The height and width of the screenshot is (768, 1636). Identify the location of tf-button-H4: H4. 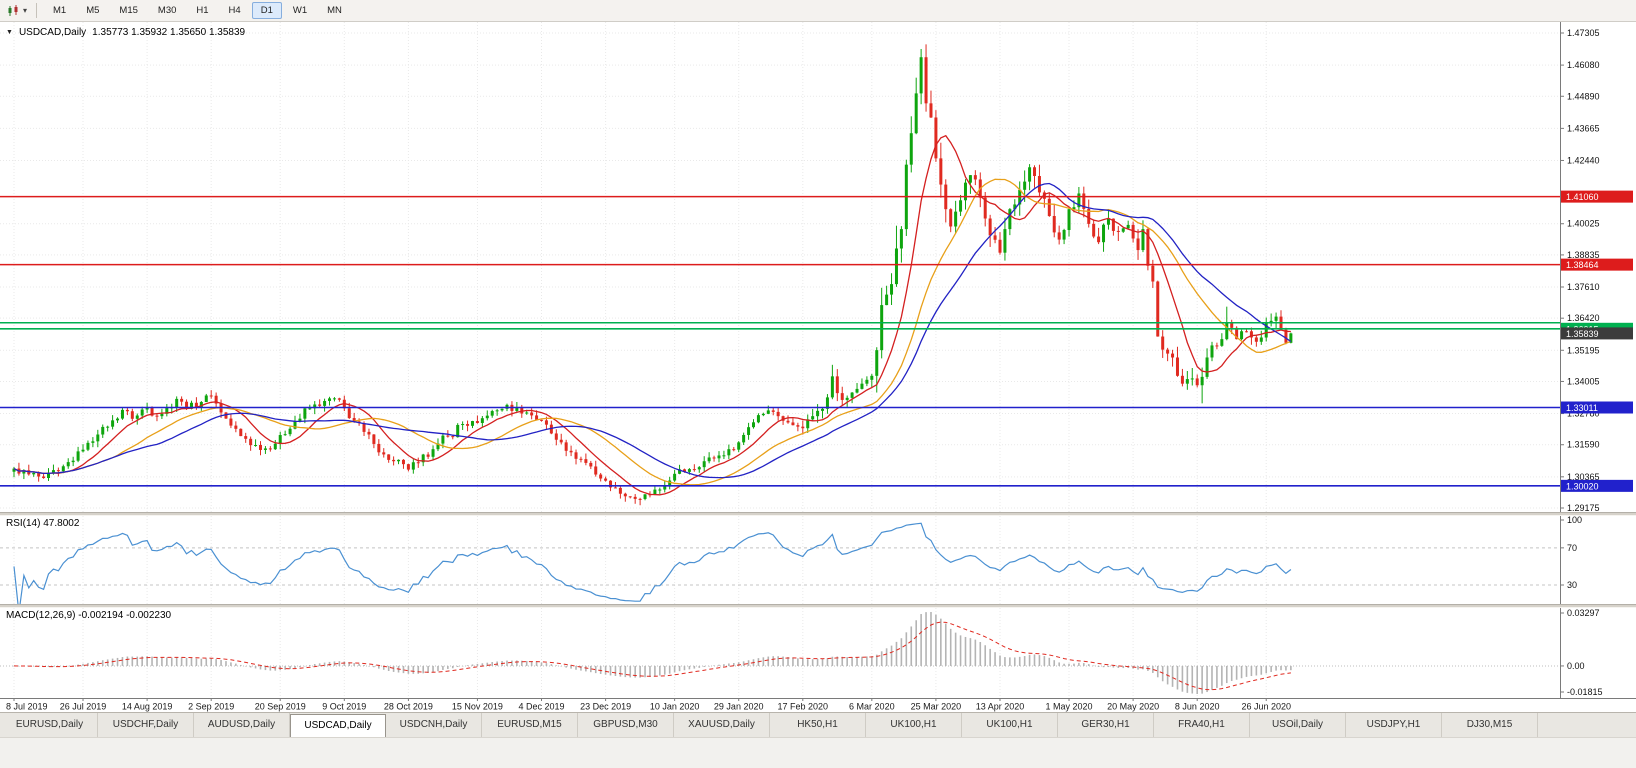
(234, 10).